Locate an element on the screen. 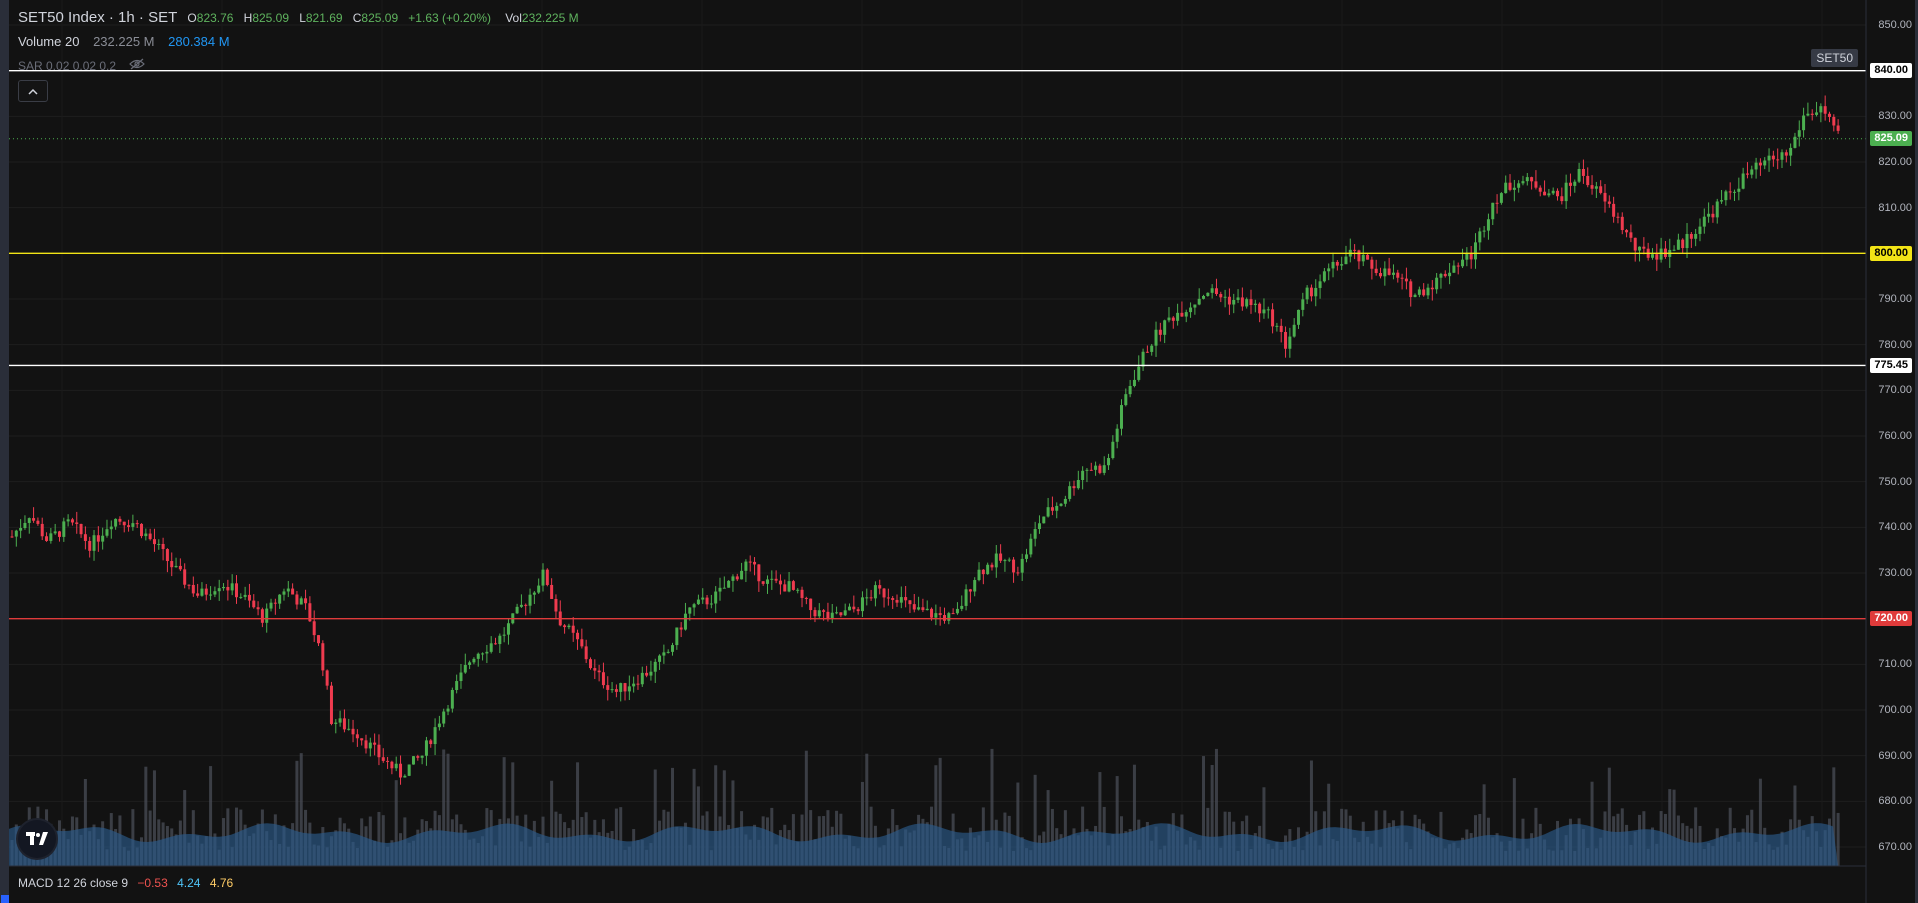 Image resolution: width=1918 pixels, height=903 pixels. tradingview-logo is located at coordinates (37, 839).